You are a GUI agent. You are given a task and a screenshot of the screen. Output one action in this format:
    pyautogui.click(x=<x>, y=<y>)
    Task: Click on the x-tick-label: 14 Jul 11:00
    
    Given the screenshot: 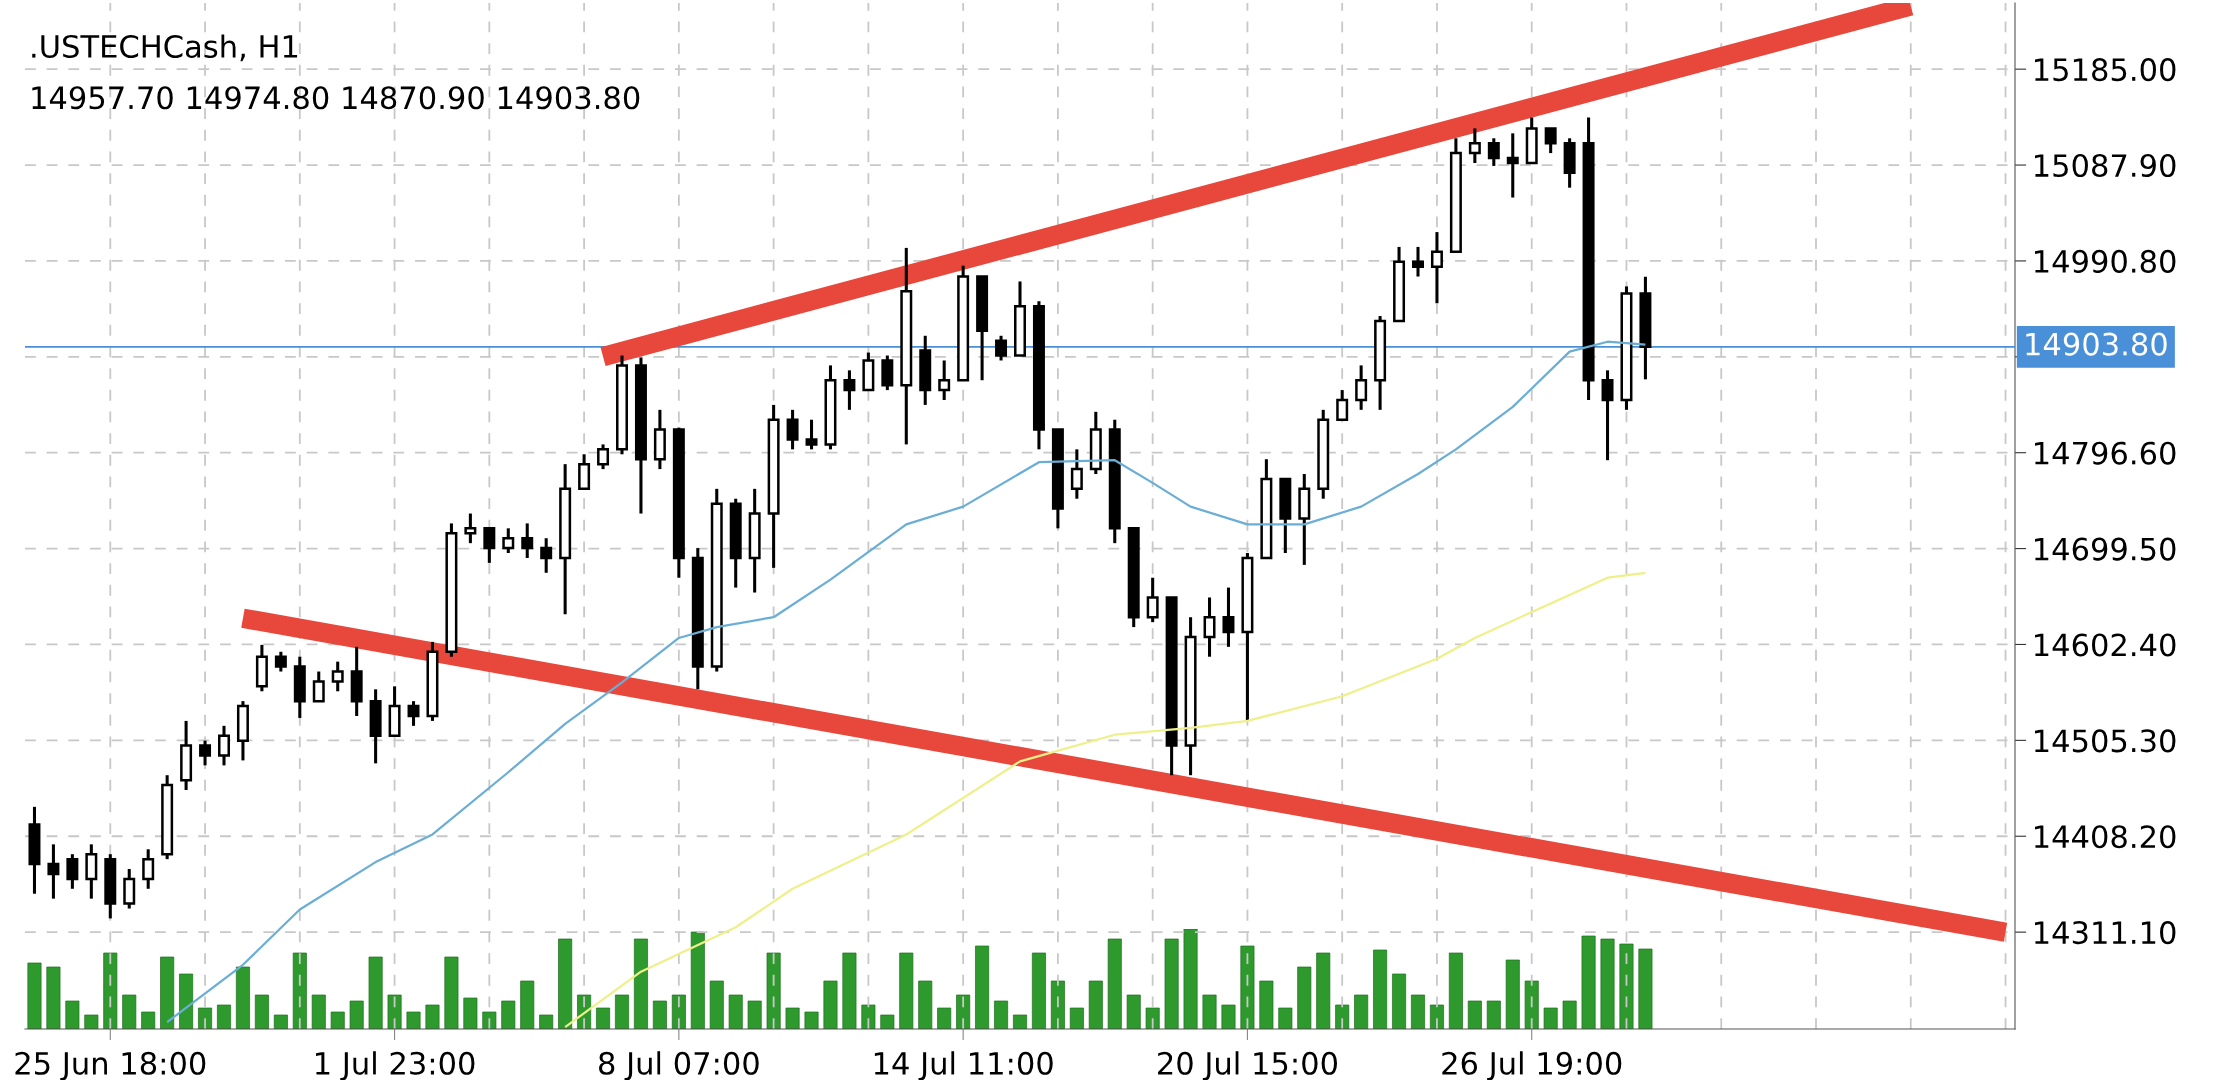 What is the action you would take?
    pyautogui.click(x=963, y=1065)
    